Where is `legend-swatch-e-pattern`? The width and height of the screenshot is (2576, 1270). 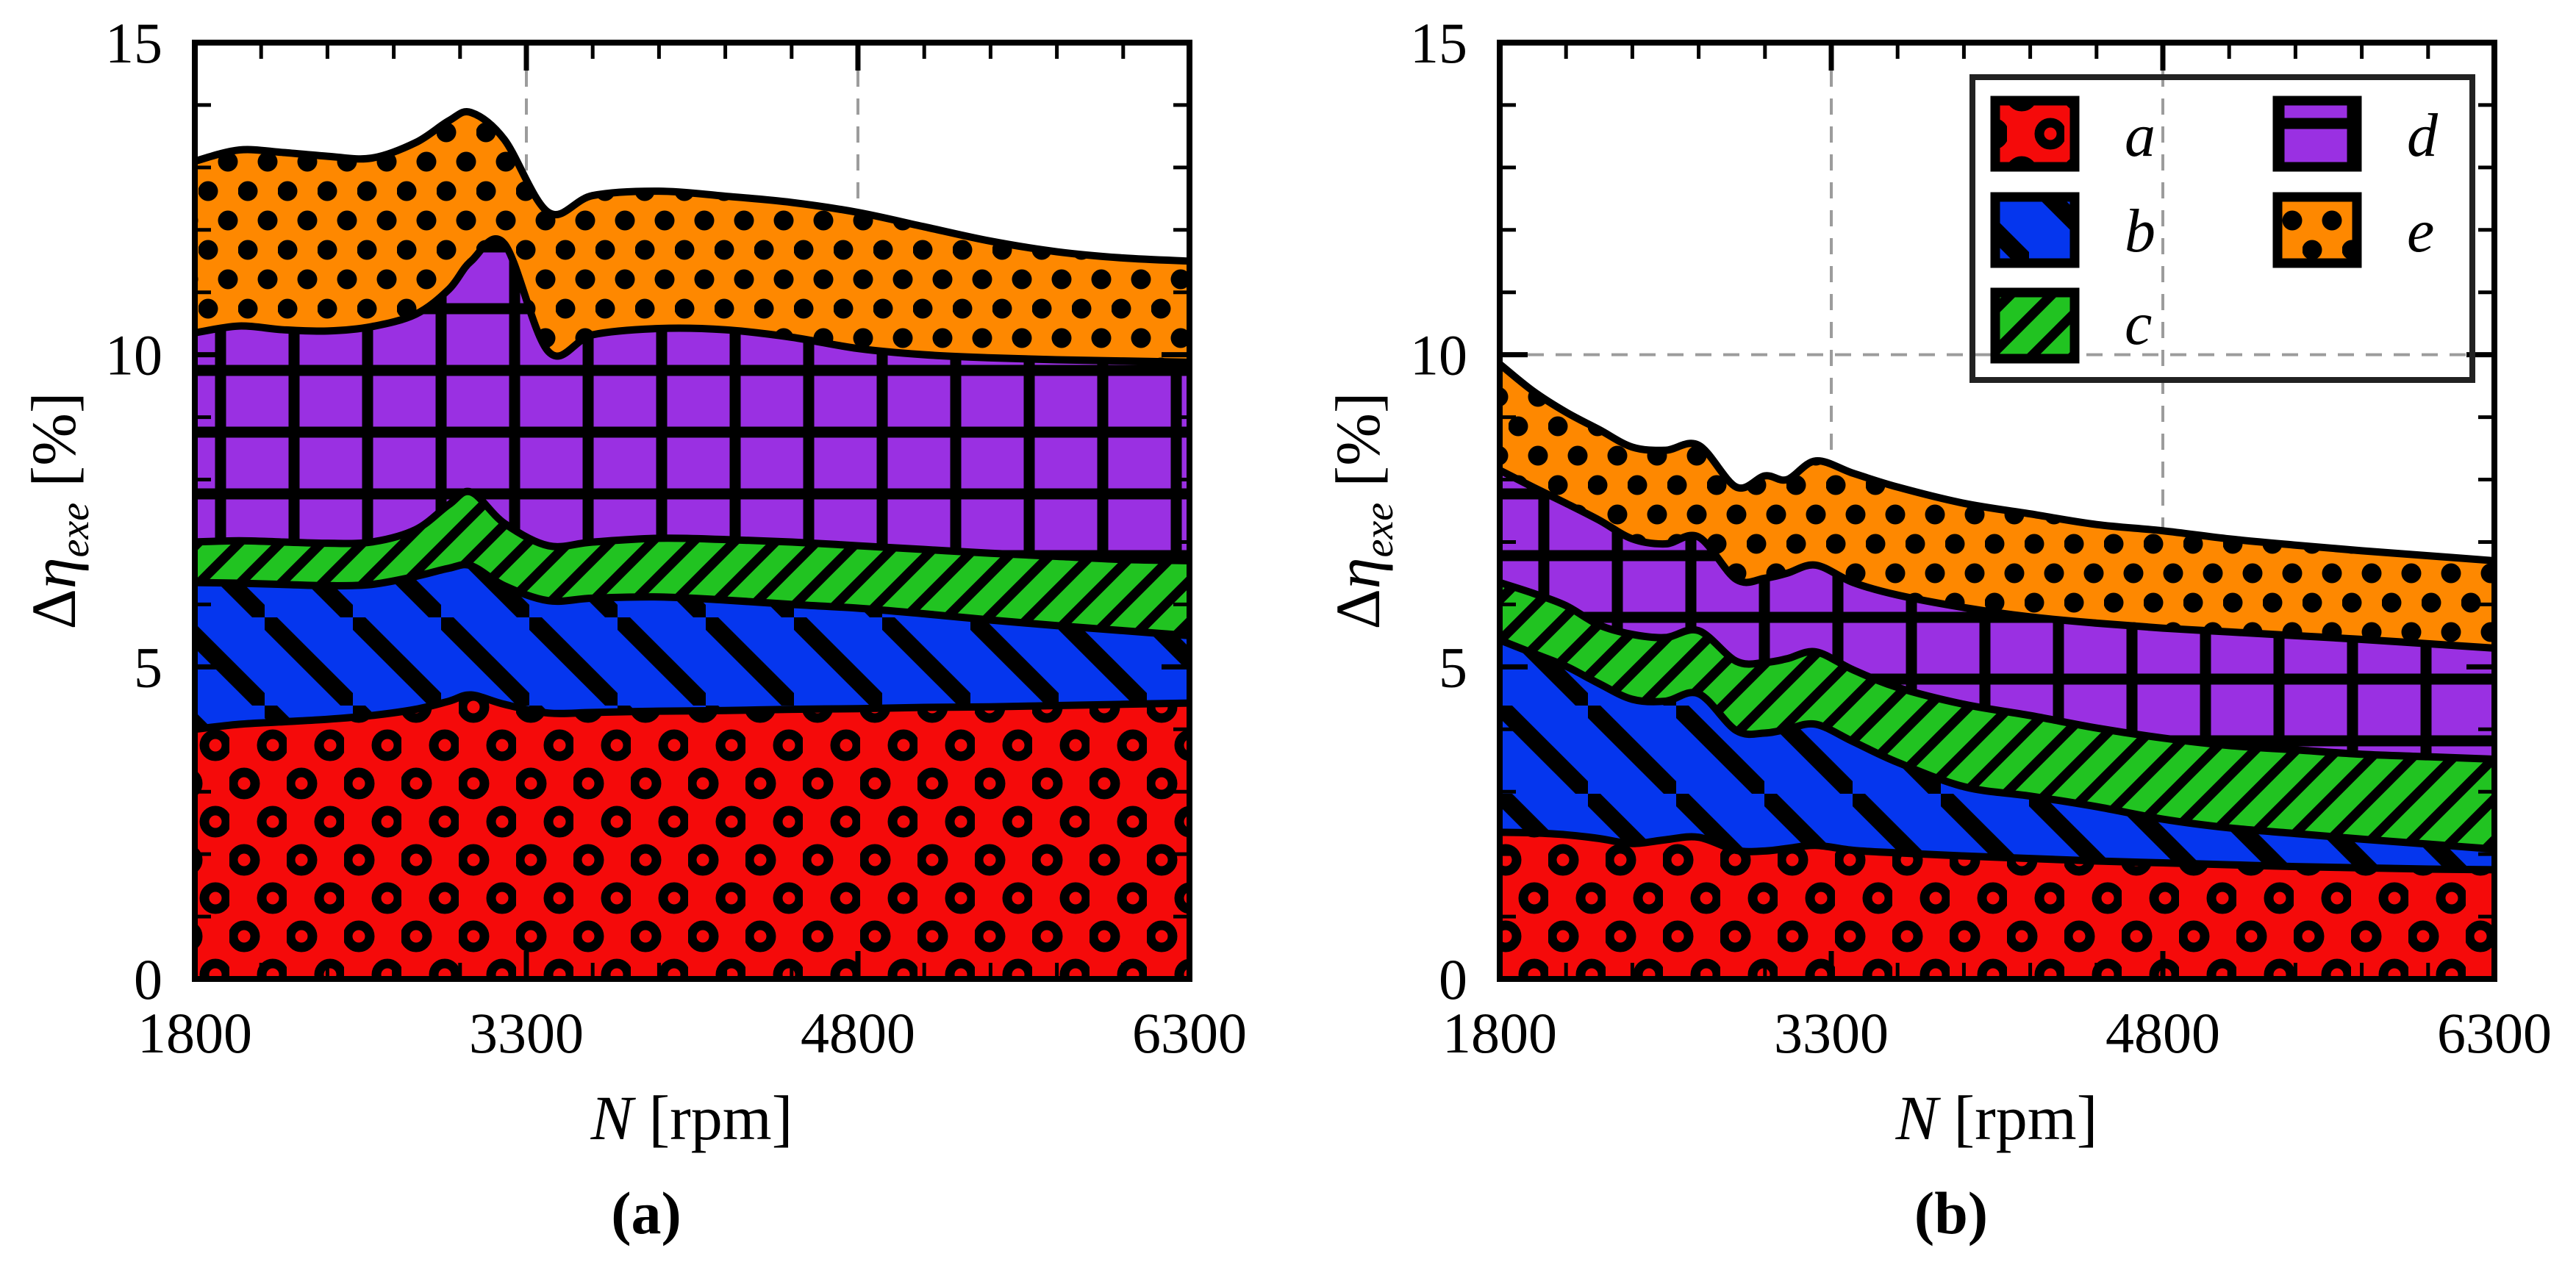
legend-swatch-e-pattern is located at coordinates (2317, 230).